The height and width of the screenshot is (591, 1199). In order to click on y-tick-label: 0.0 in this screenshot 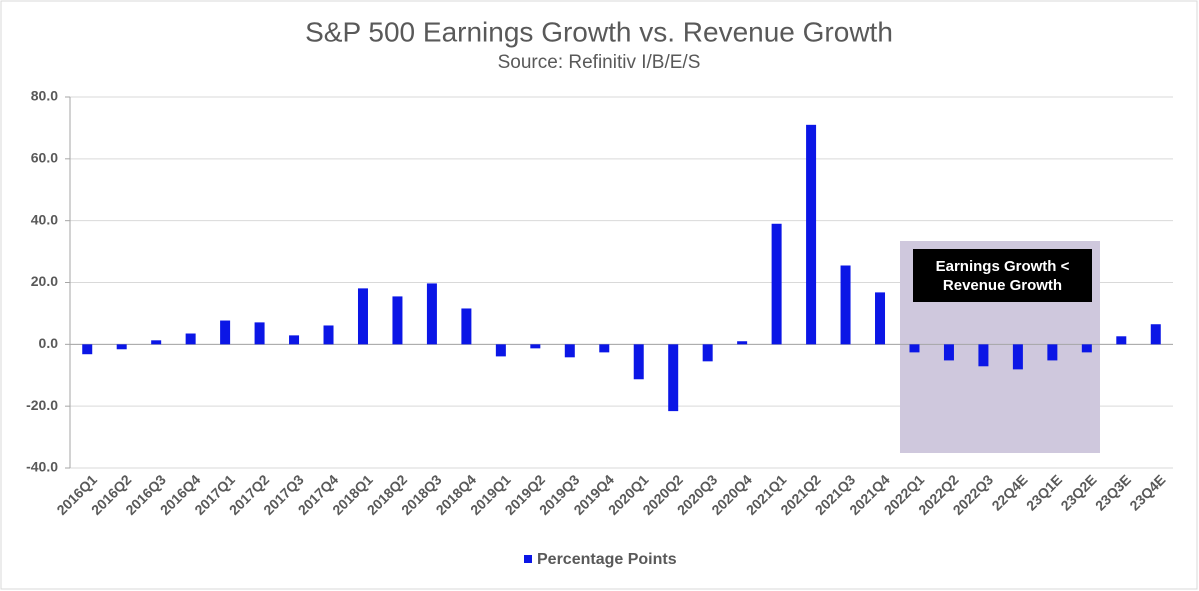, I will do `click(49, 343)`.